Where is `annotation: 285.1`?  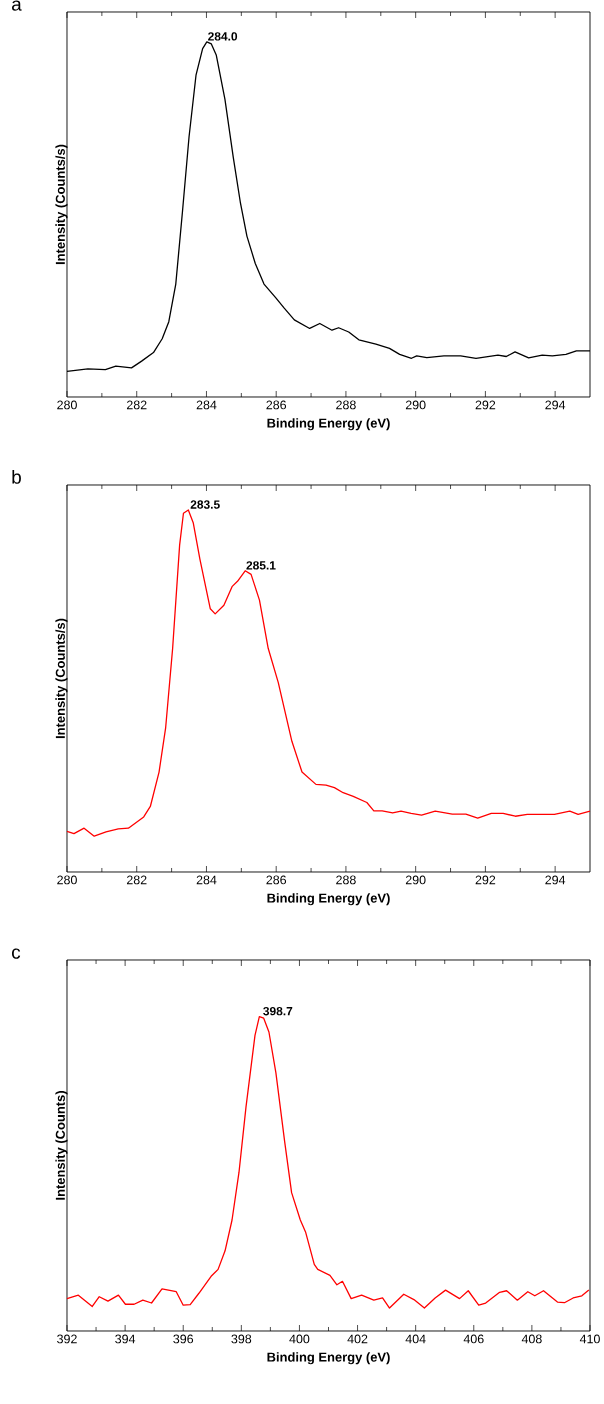
annotation: 285.1 is located at coordinates (261, 565).